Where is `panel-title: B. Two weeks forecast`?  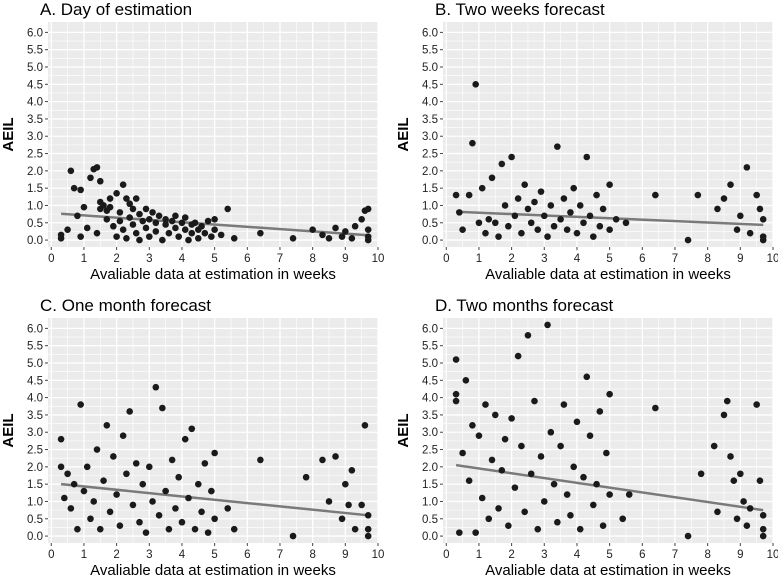 panel-title: B. Two weeks forecast is located at coordinates (520, 9).